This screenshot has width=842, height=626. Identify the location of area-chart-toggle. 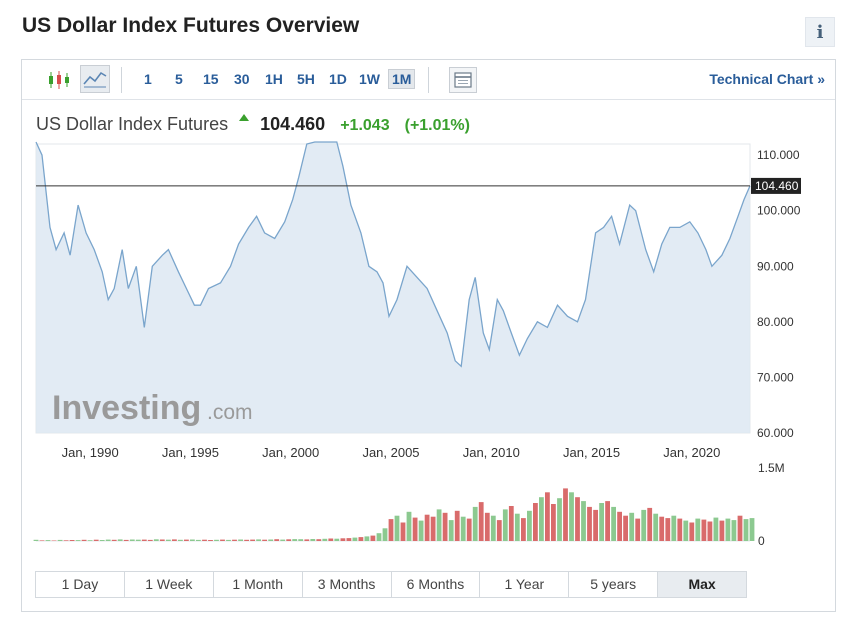
(95, 79).